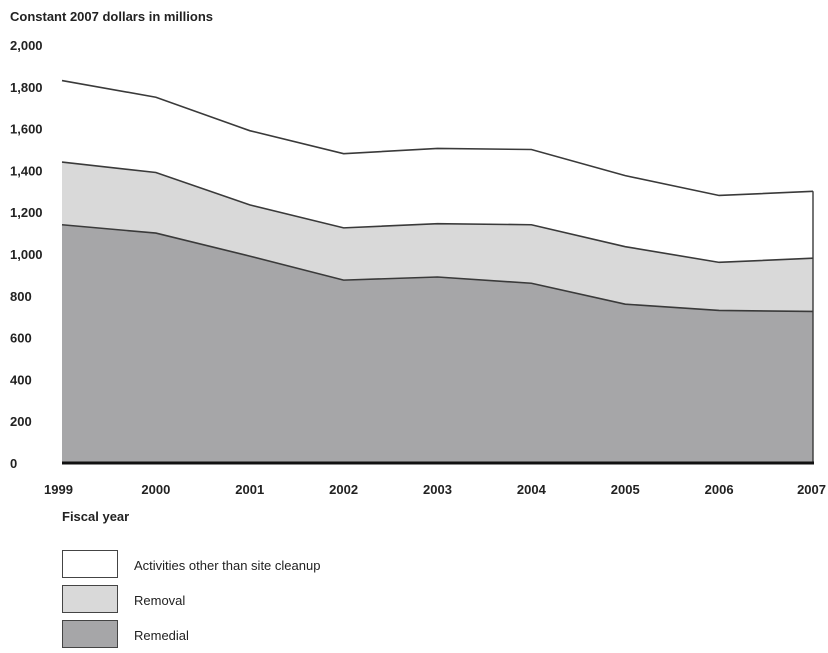  I want to click on x-tick-label: 2004, so click(532, 489).